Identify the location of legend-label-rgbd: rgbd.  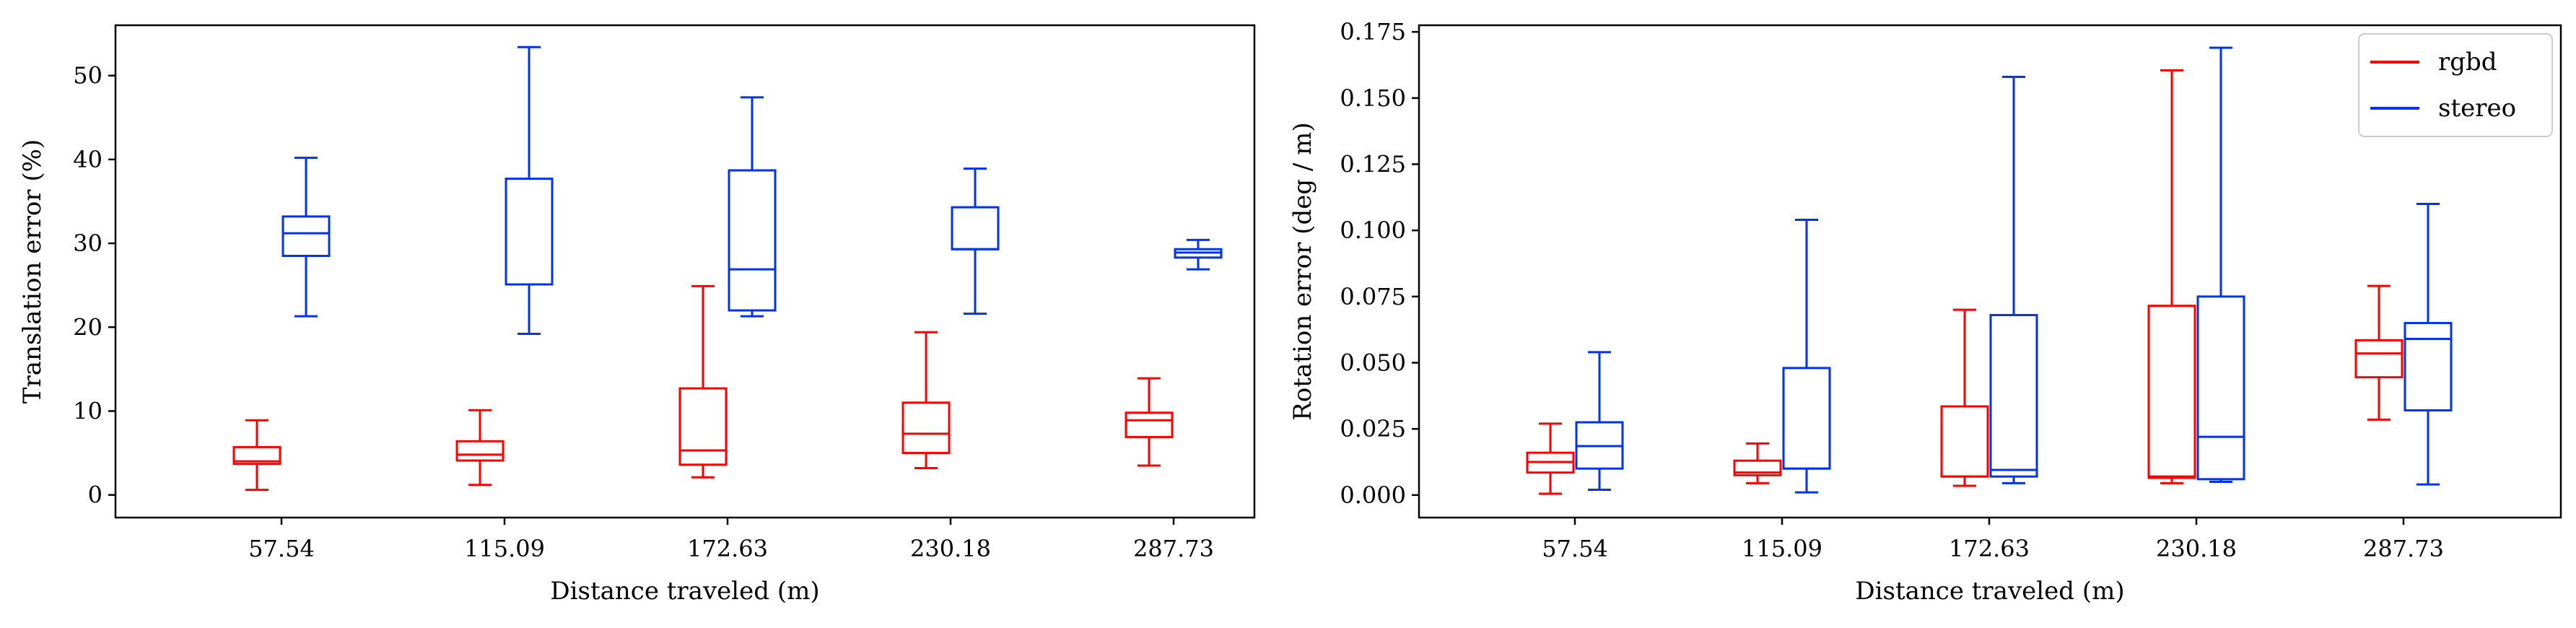
(2467, 62).